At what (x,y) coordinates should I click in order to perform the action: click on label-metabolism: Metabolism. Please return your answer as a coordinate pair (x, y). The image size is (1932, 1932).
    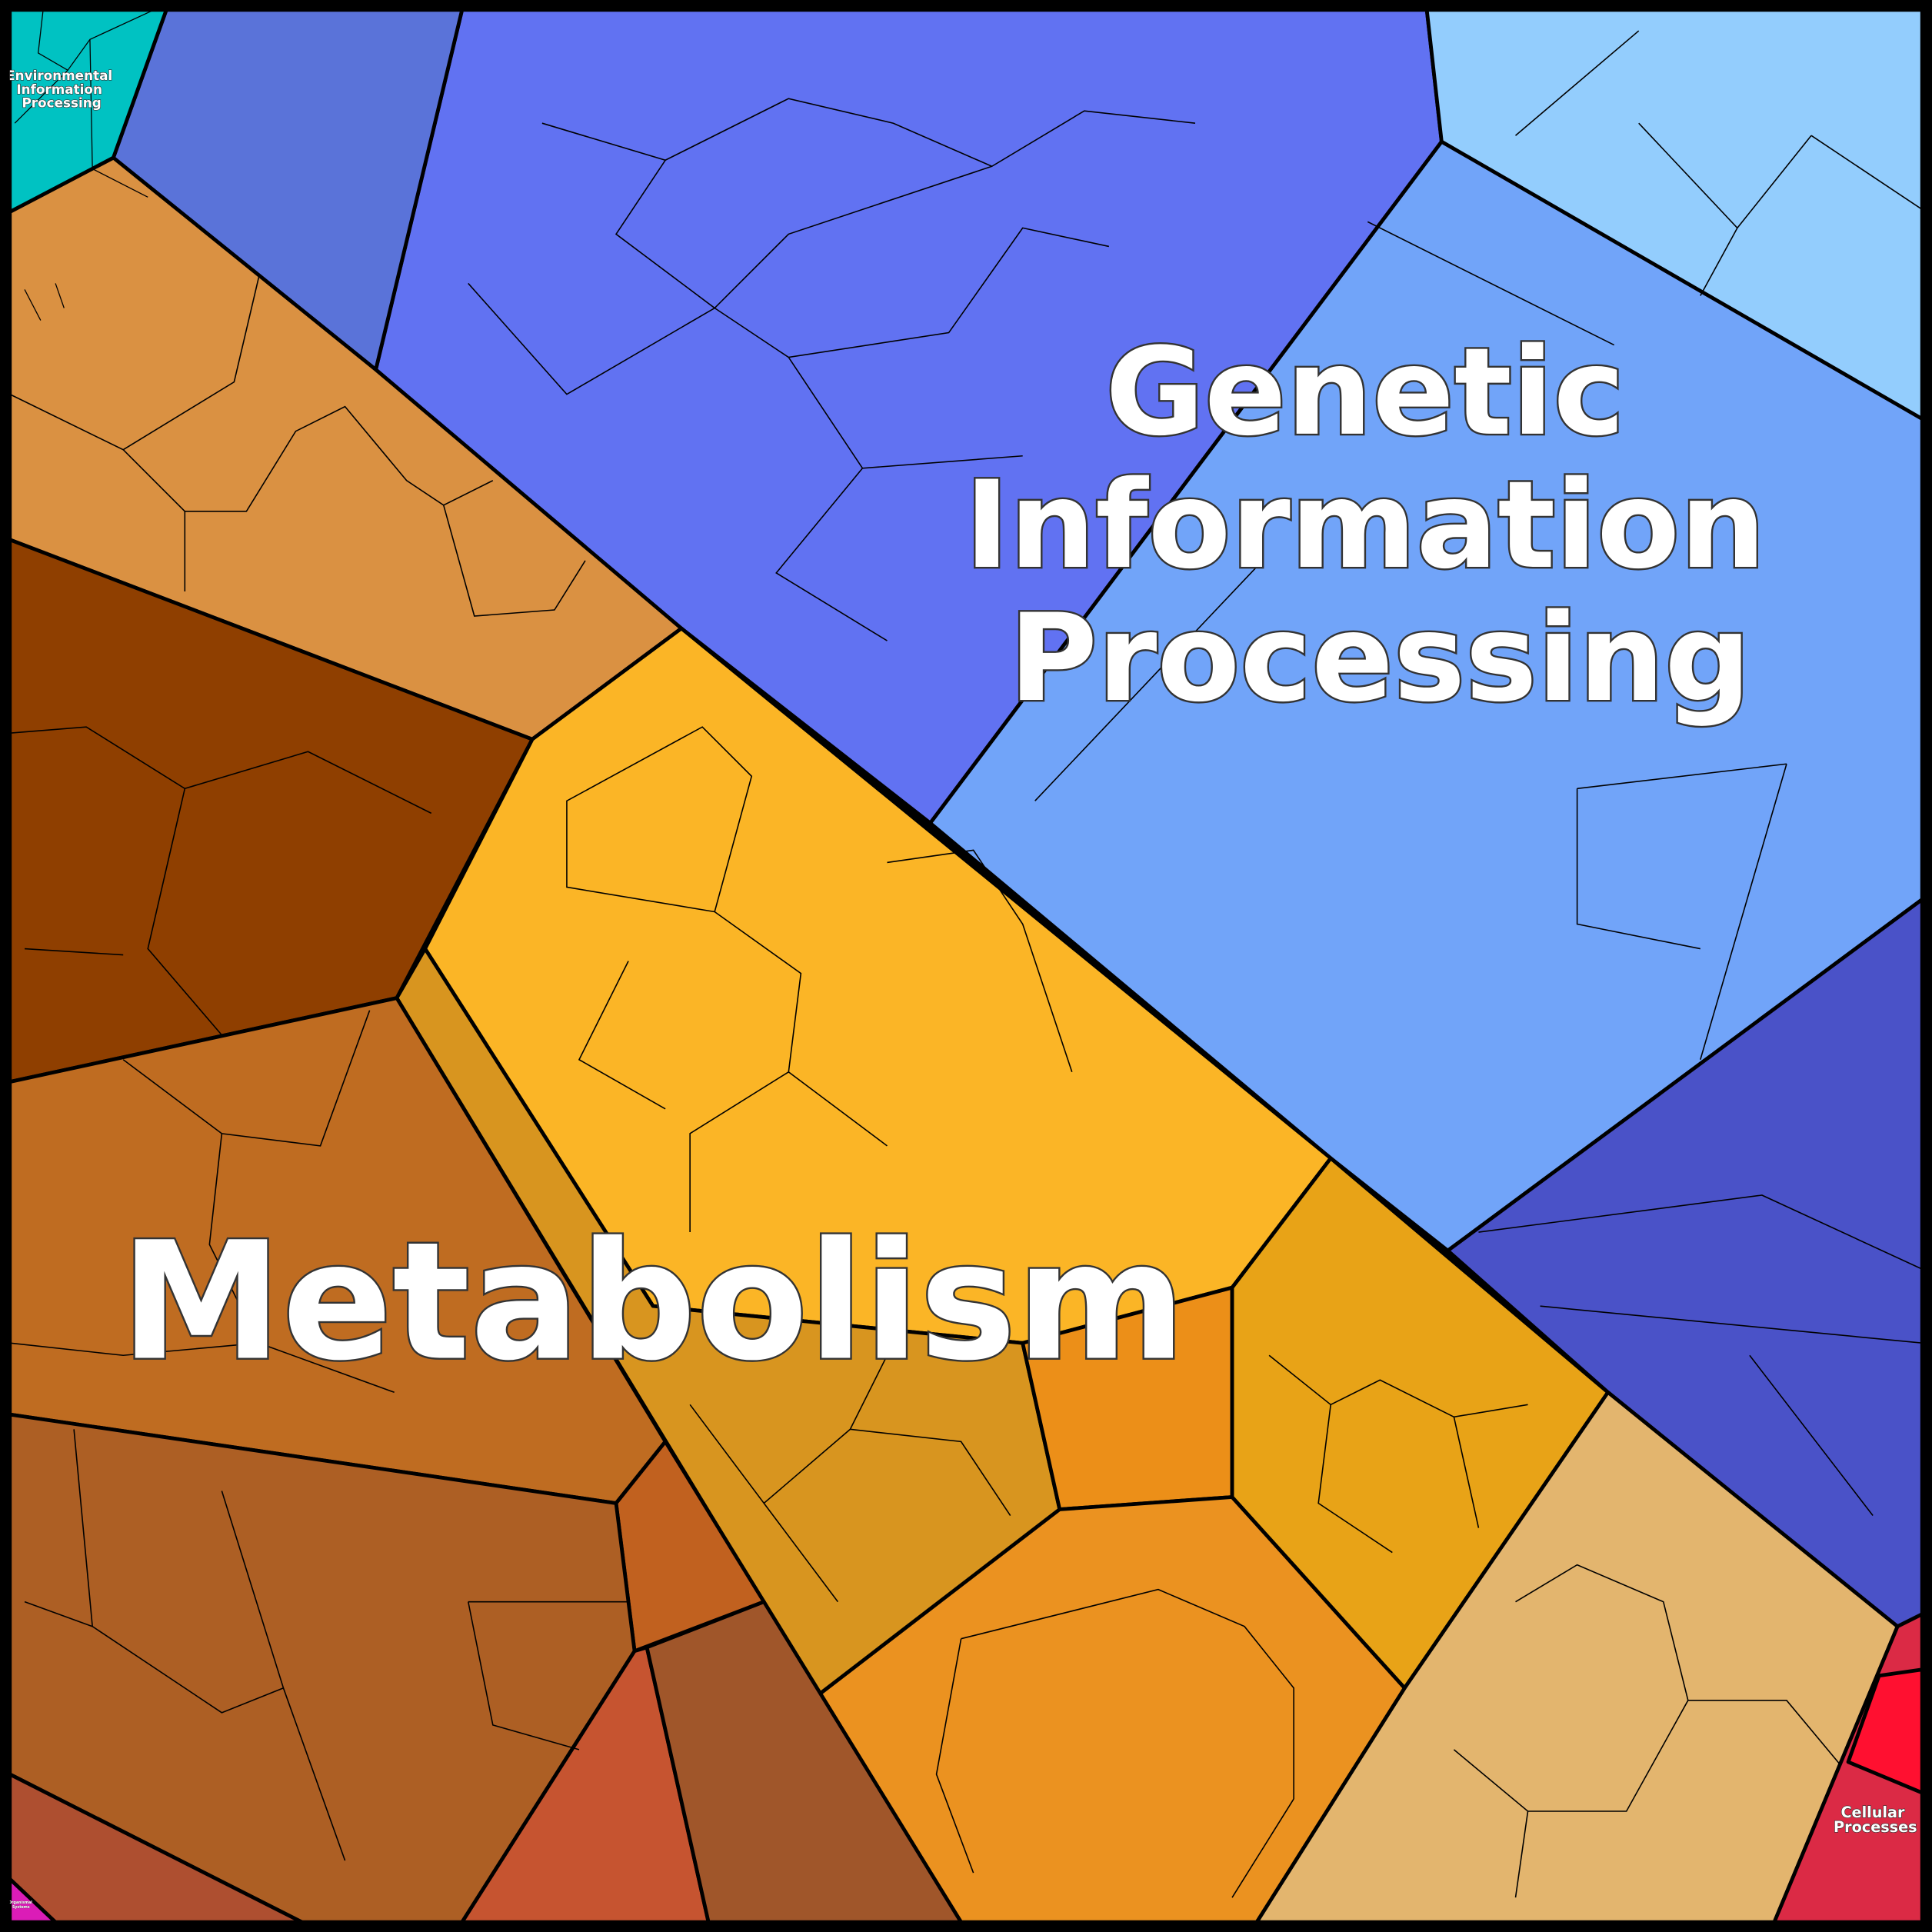
    Looking at the image, I should click on (652, 1301).